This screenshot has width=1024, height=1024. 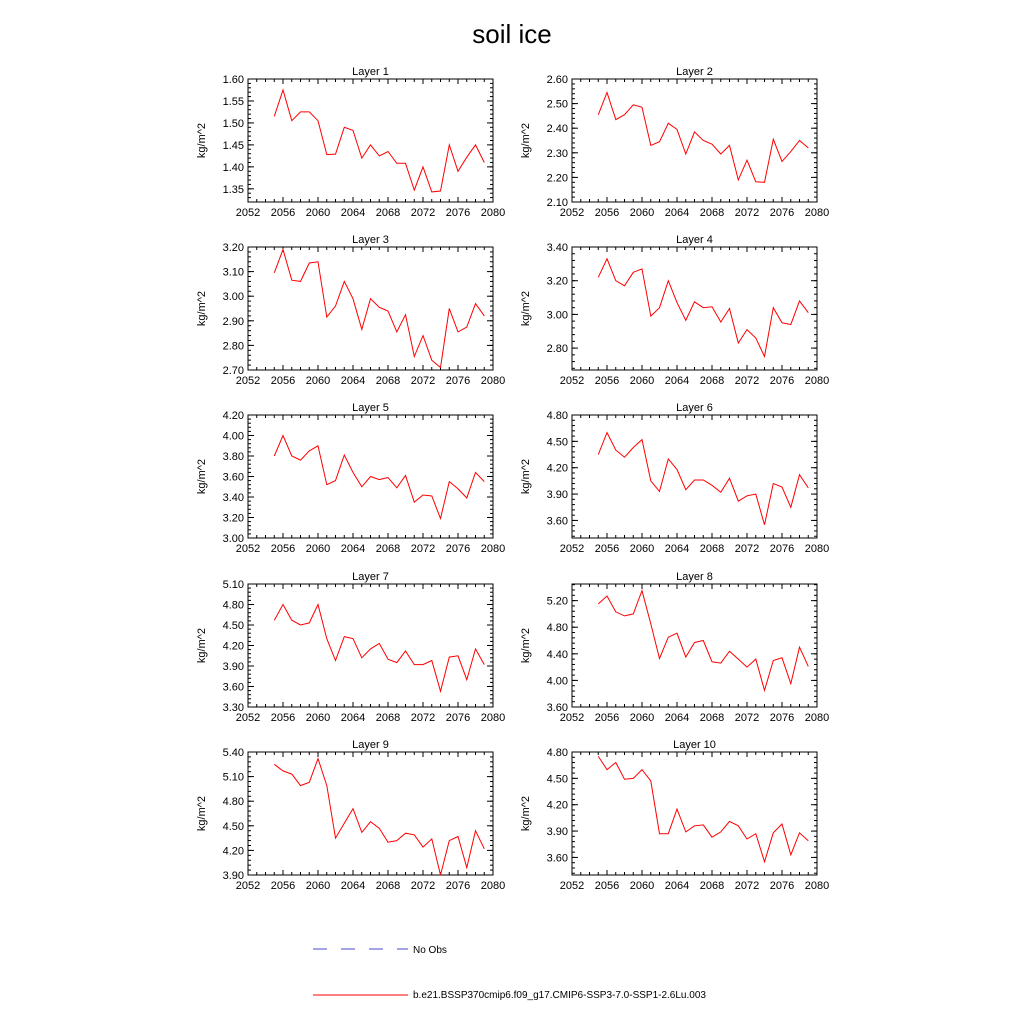 What do you see at coordinates (233, 80) in the screenshot?
I see `y-tick-label: 1.60` at bounding box center [233, 80].